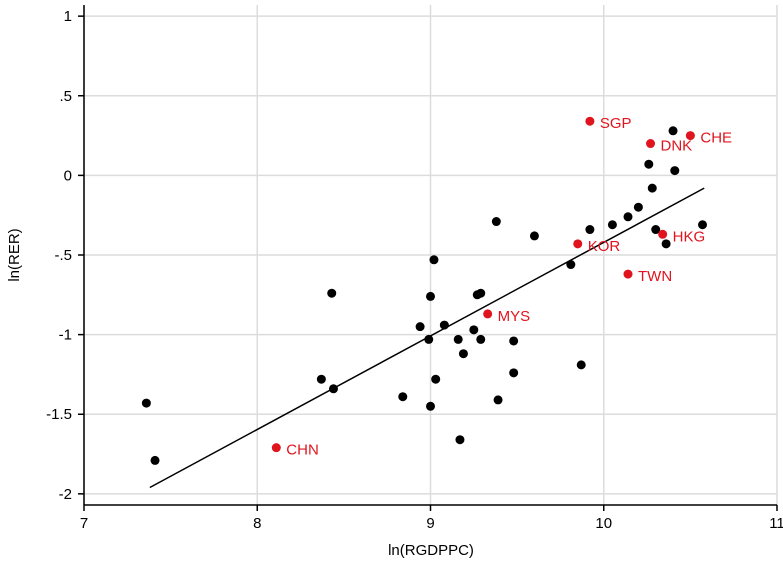  What do you see at coordinates (65, 494) in the screenshot?
I see `y-tick-label: -2` at bounding box center [65, 494].